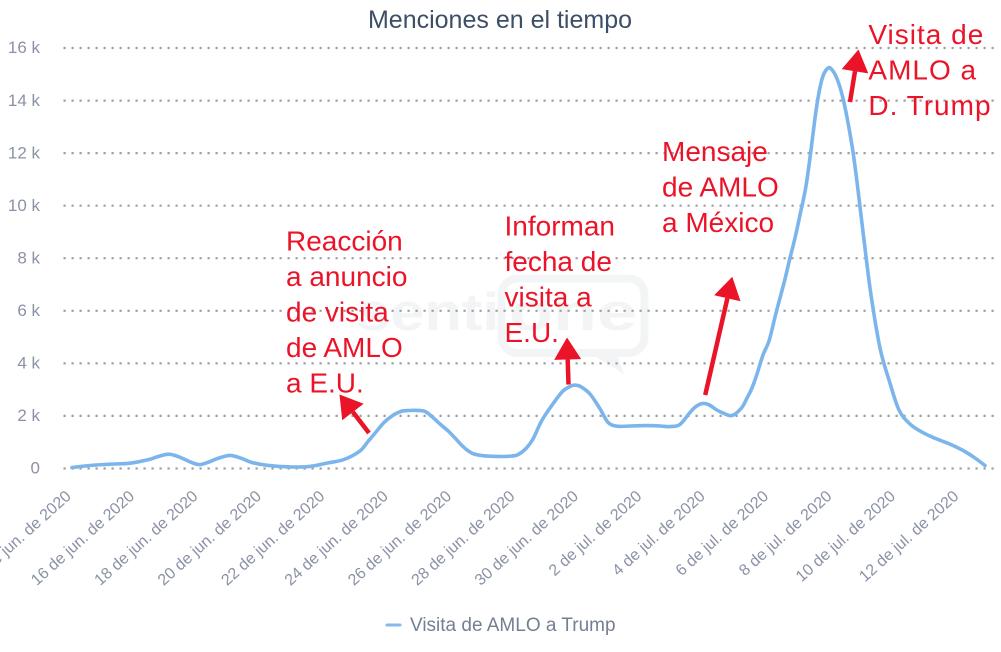 The width and height of the screenshot is (1001, 652). I want to click on svg-text: 26 de jun. de 2020, so click(400, 538).